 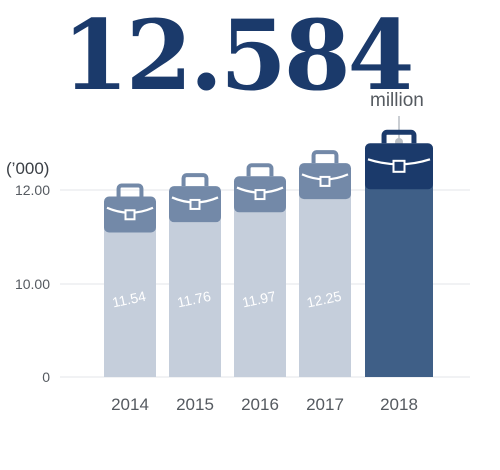 I want to click on y-axis-label: (’000), so click(x=27, y=168).